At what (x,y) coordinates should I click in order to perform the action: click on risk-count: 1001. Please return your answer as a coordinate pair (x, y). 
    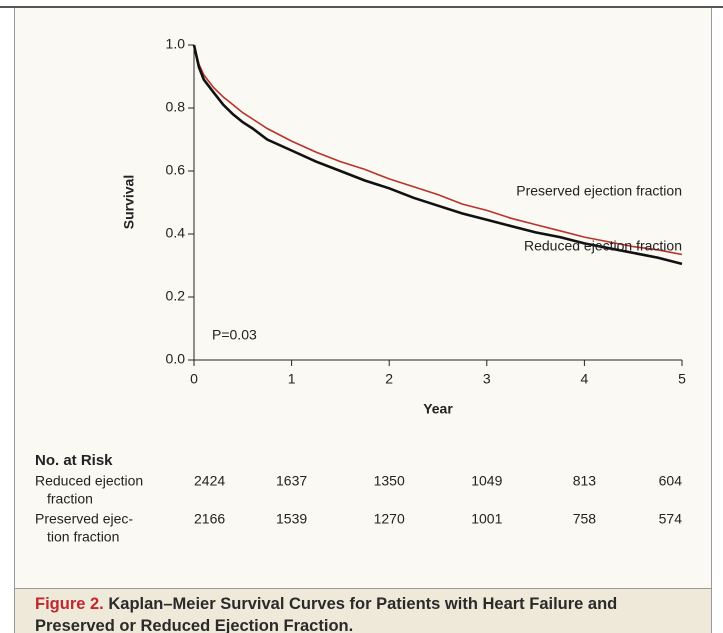
    Looking at the image, I should click on (486, 519).